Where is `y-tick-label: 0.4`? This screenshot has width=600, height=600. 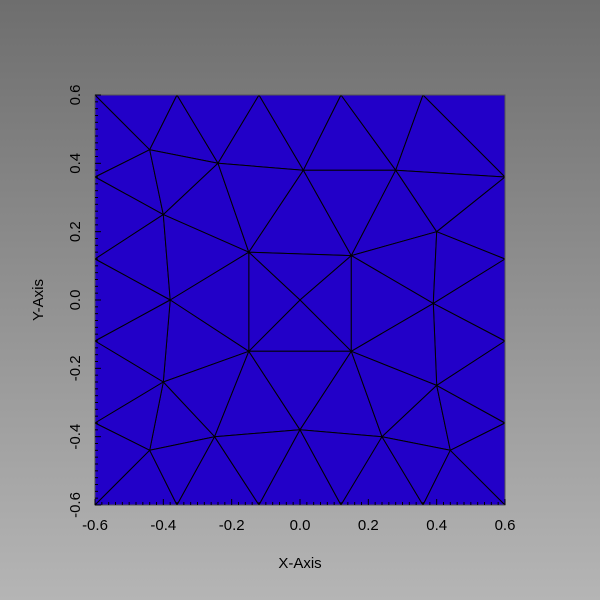 y-tick-label: 0.4 is located at coordinates (75, 163).